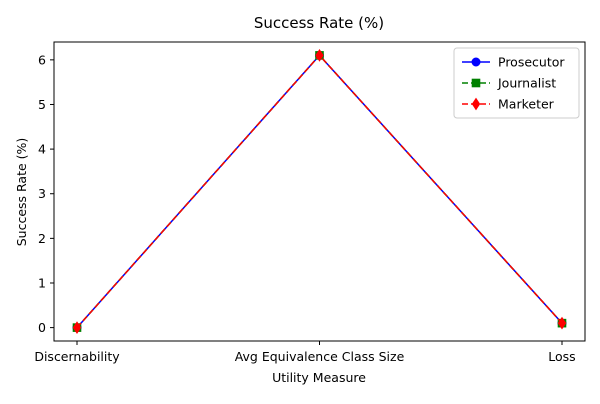 The image size is (600, 404). What do you see at coordinates (42, 59) in the screenshot?
I see `y-tick-label: 6` at bounding box center [42, 59].